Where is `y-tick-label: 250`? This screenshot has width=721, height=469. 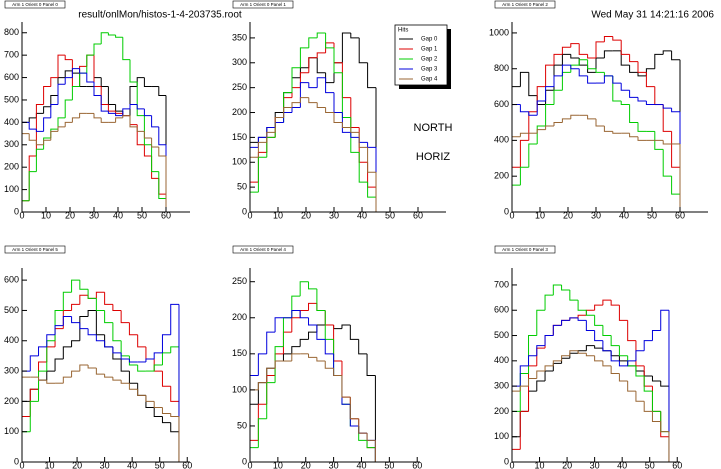 y-tick-label: 250 is located at coordinates (239, 87).